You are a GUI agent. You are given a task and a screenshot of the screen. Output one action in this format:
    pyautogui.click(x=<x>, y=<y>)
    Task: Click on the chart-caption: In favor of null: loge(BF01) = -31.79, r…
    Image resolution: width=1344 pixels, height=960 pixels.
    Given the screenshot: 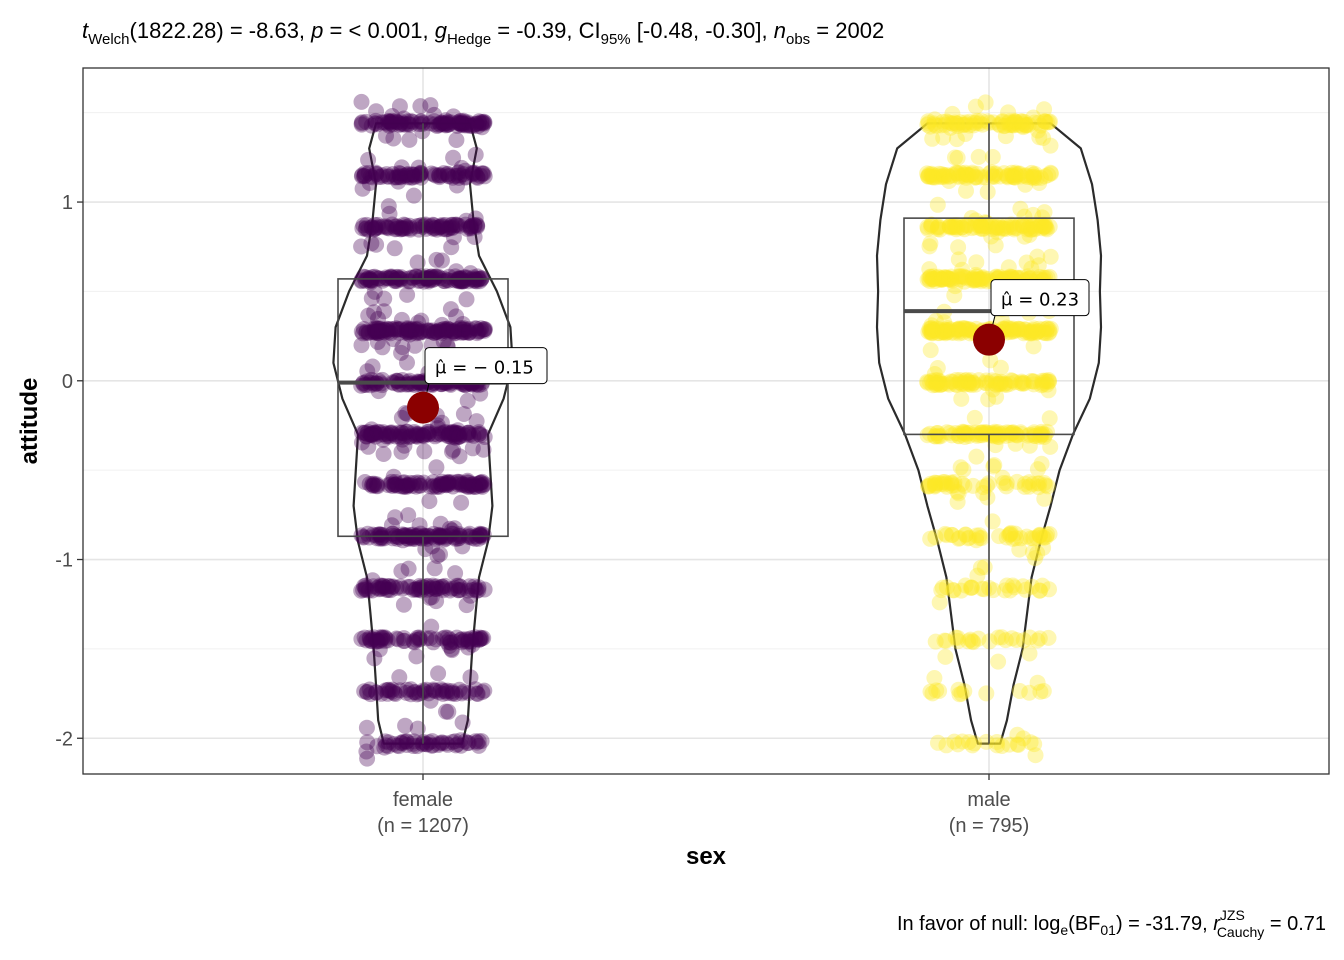 What is the action you would take?
    pyautogui.click(x=1111, y=923)
    